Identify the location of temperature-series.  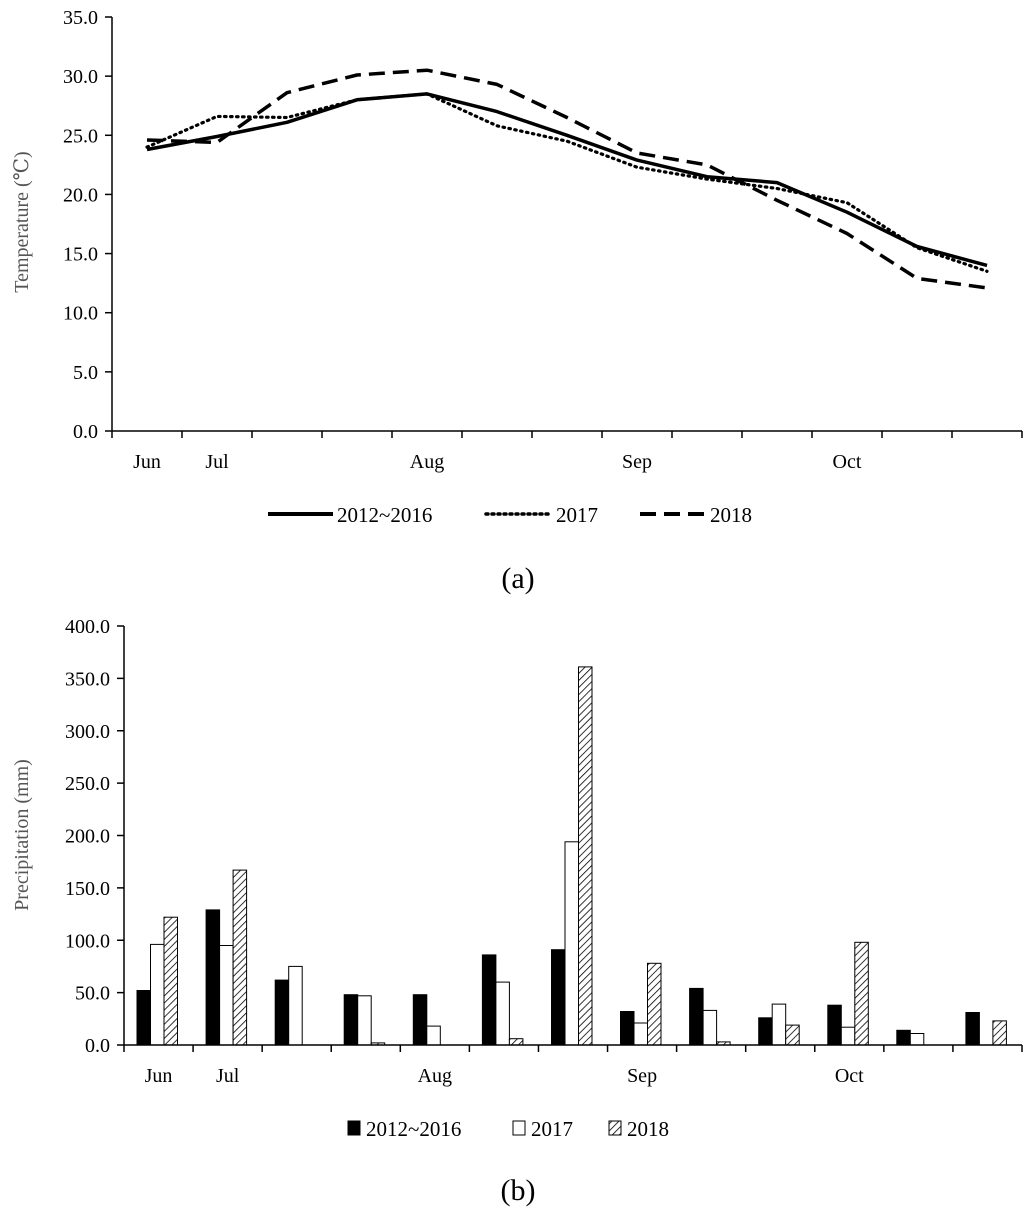
(567, 179).